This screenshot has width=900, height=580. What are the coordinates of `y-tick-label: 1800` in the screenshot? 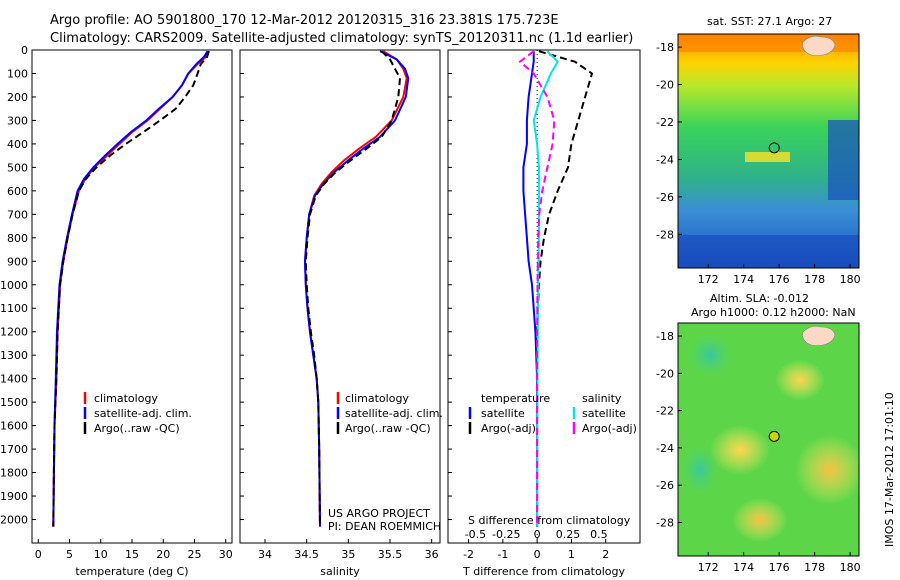 It's located at (14, 473).